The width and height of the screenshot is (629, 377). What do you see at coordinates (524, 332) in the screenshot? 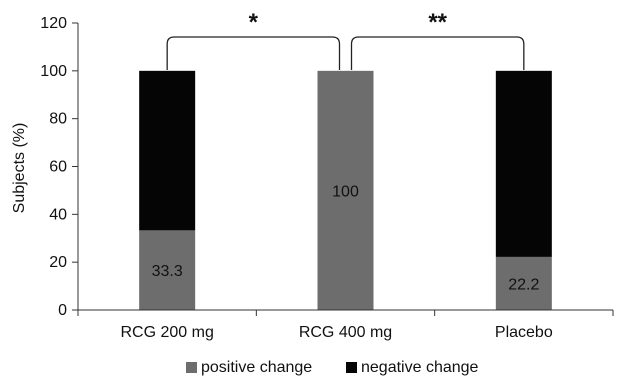
I see `x-tick-label: Placebo` at bounding box center [524, 332].